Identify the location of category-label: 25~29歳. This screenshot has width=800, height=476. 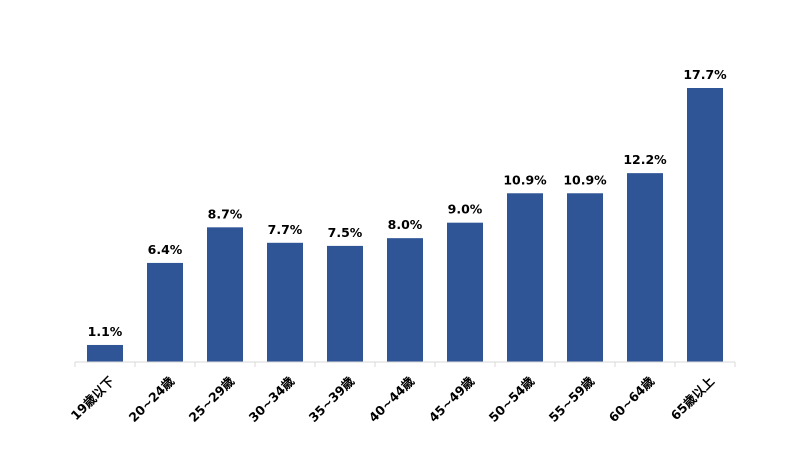
(212, 399).